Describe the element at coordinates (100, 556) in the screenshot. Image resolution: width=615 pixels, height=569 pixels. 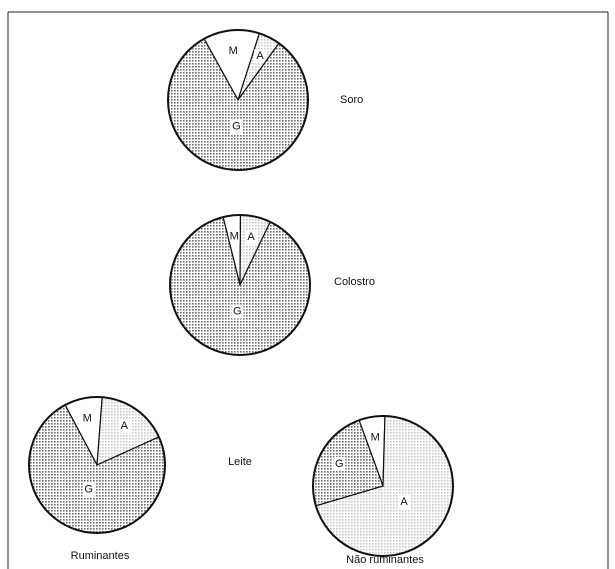
I see `pie-title: Ruminantes` at that location.